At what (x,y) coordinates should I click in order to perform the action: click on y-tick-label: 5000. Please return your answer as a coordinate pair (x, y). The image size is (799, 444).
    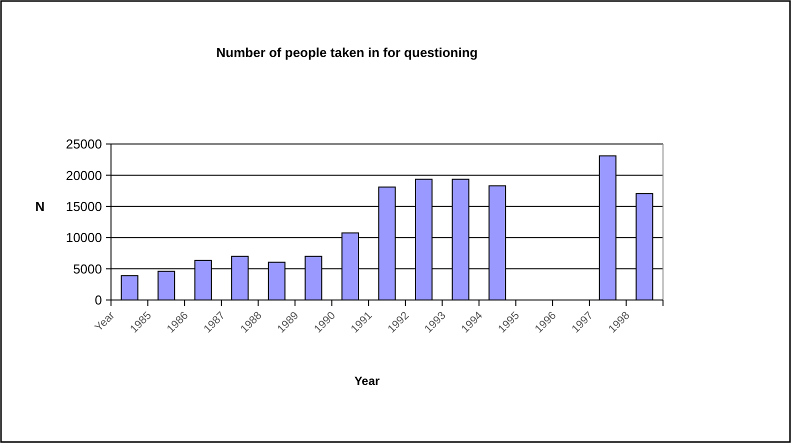
    Looking at the image, I should click on (87, 268).